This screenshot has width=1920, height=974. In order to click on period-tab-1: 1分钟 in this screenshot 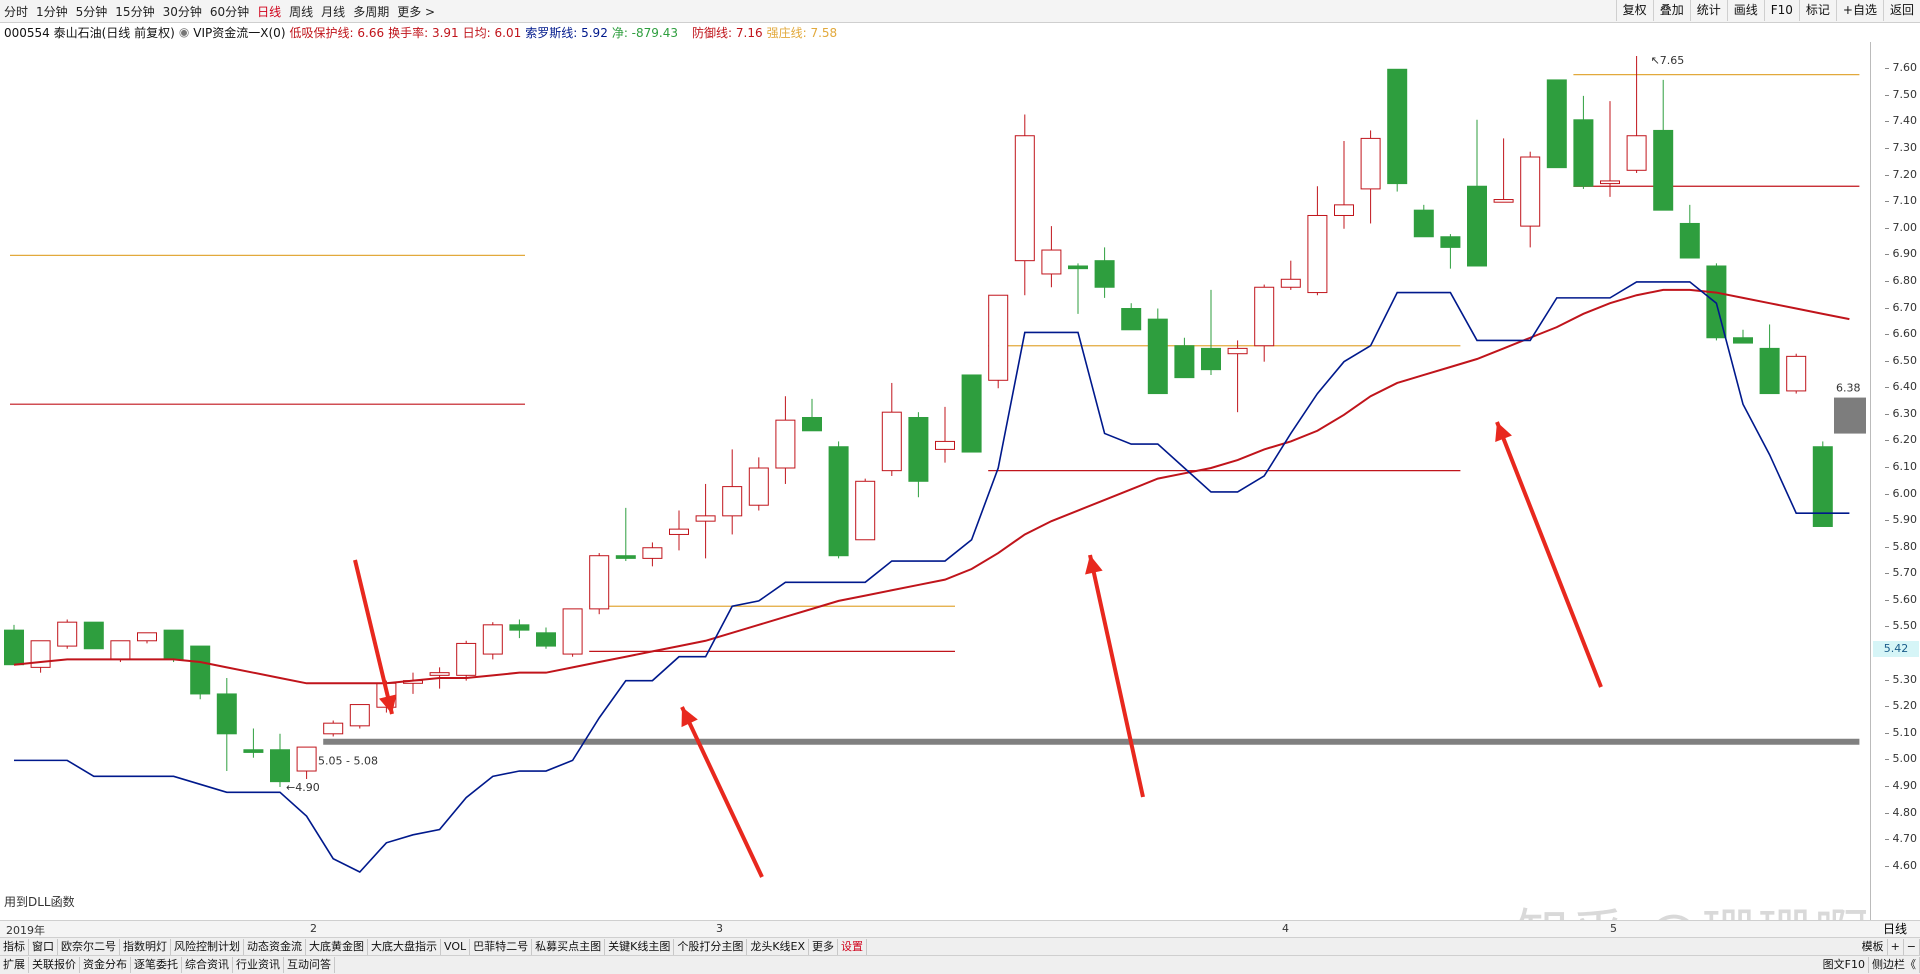, I will do `click(52, 11)`.